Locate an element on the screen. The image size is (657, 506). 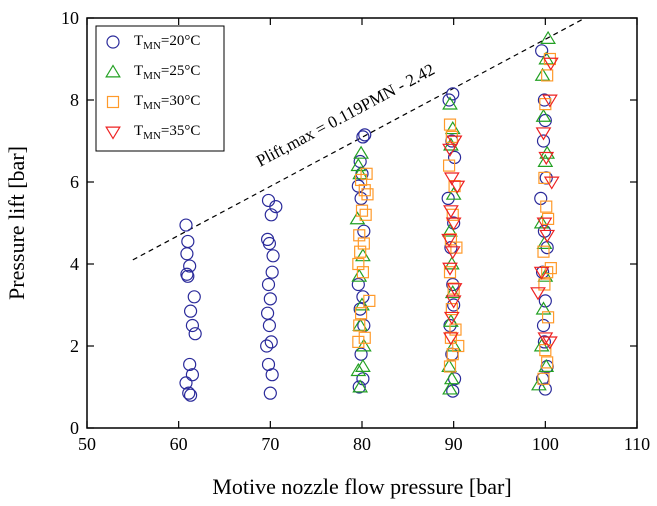
x-tick-label: 60 is located at coordinates (179, 444).